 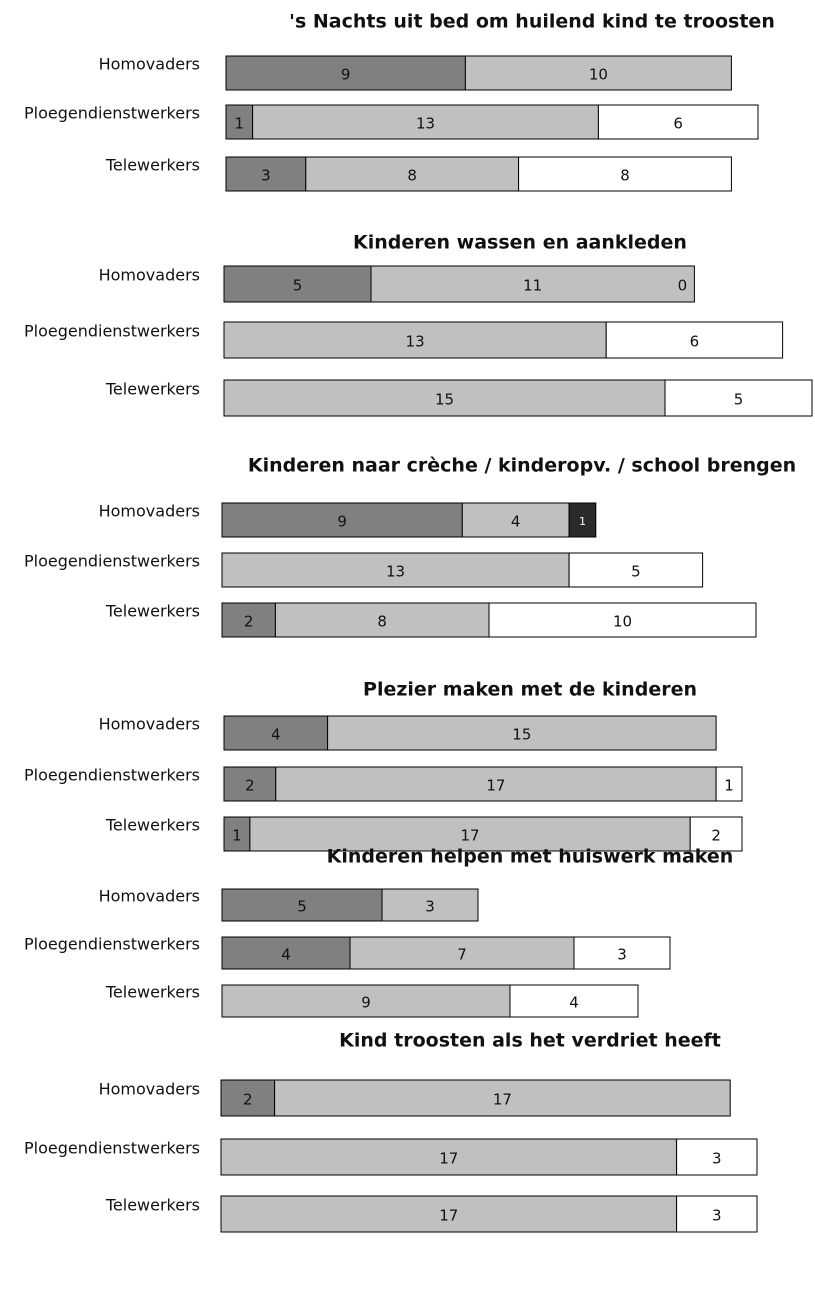 I want to click on value-label: 7, so click(x=462, y=955).